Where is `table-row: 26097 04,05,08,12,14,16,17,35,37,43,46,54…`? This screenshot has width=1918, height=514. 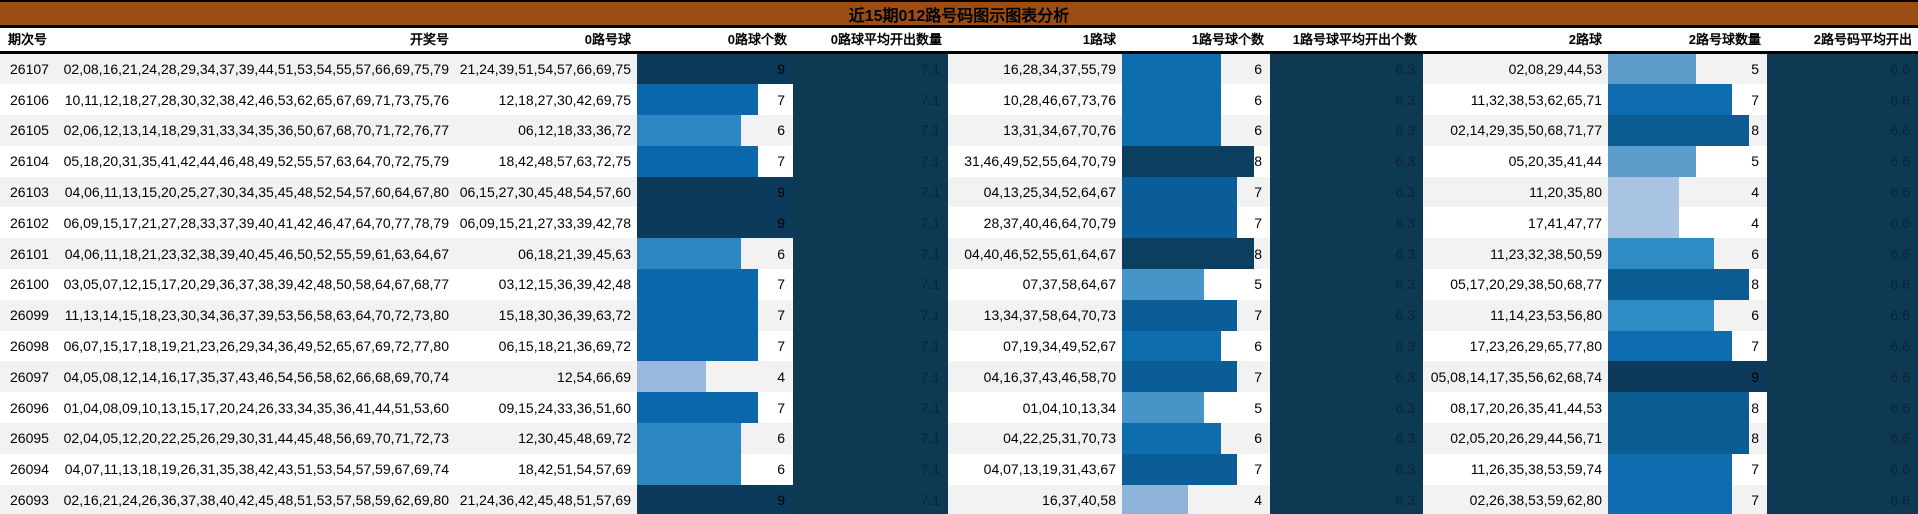 table-row: 26097 04,05,08,12,14,16,17,35,37,43,46,54… is located at coordinates (959, 377).